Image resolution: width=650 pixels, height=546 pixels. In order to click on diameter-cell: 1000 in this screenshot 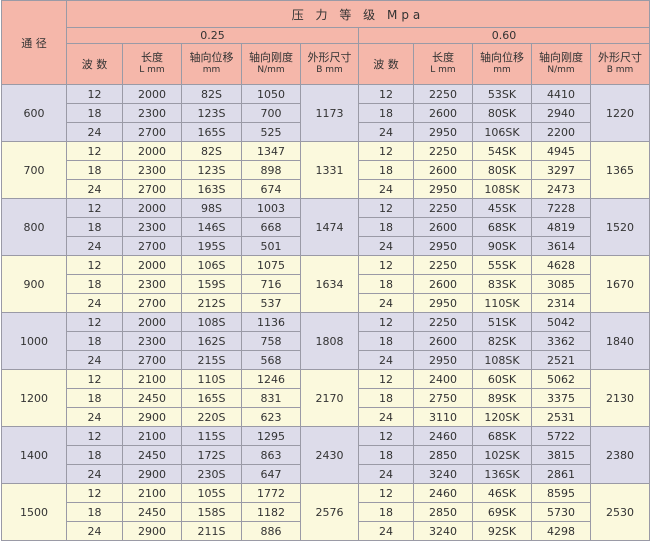, I will do `click(34, 341)`.